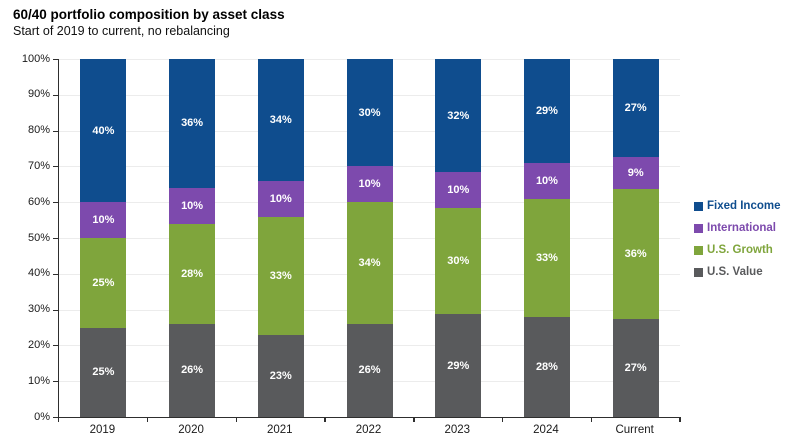 The height and width of the screenshot is (448, 800). I want to click on bar-slot-2021: 23% 33% 10% 34%, so click(280, 238).